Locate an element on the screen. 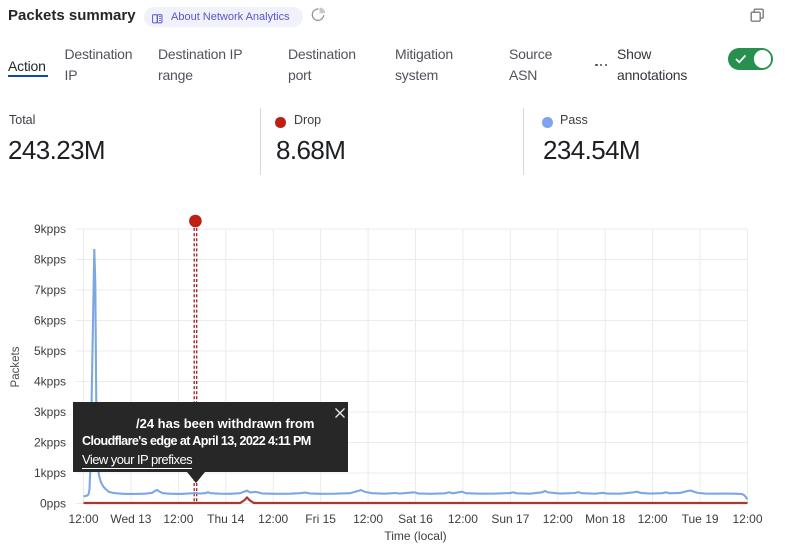 This screenshot has height=555, width=785. svg-text: Packets is located at coordinates (16, 366).